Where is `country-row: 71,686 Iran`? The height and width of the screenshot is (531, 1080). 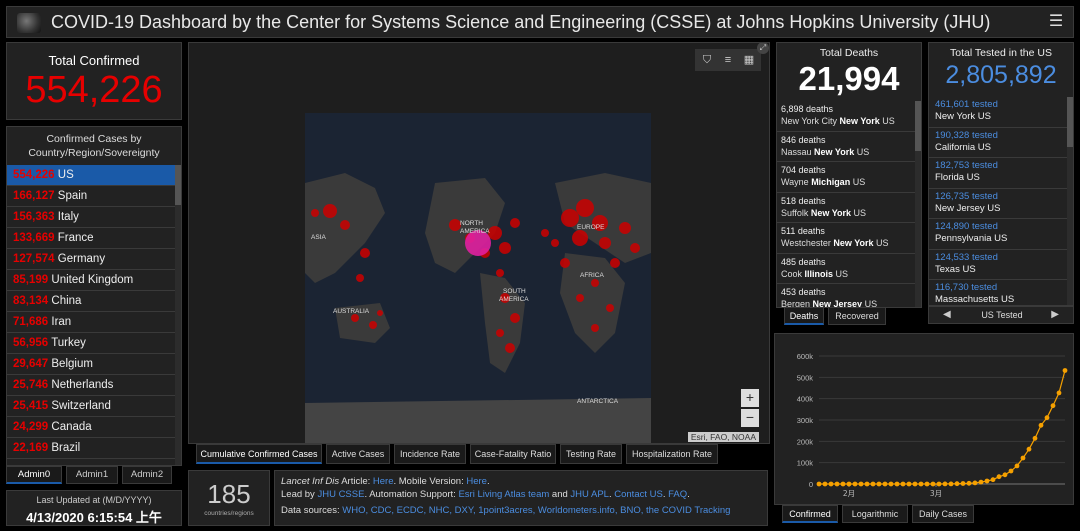
country-row: 71,686 Iran is located at coordinates (92, 322).